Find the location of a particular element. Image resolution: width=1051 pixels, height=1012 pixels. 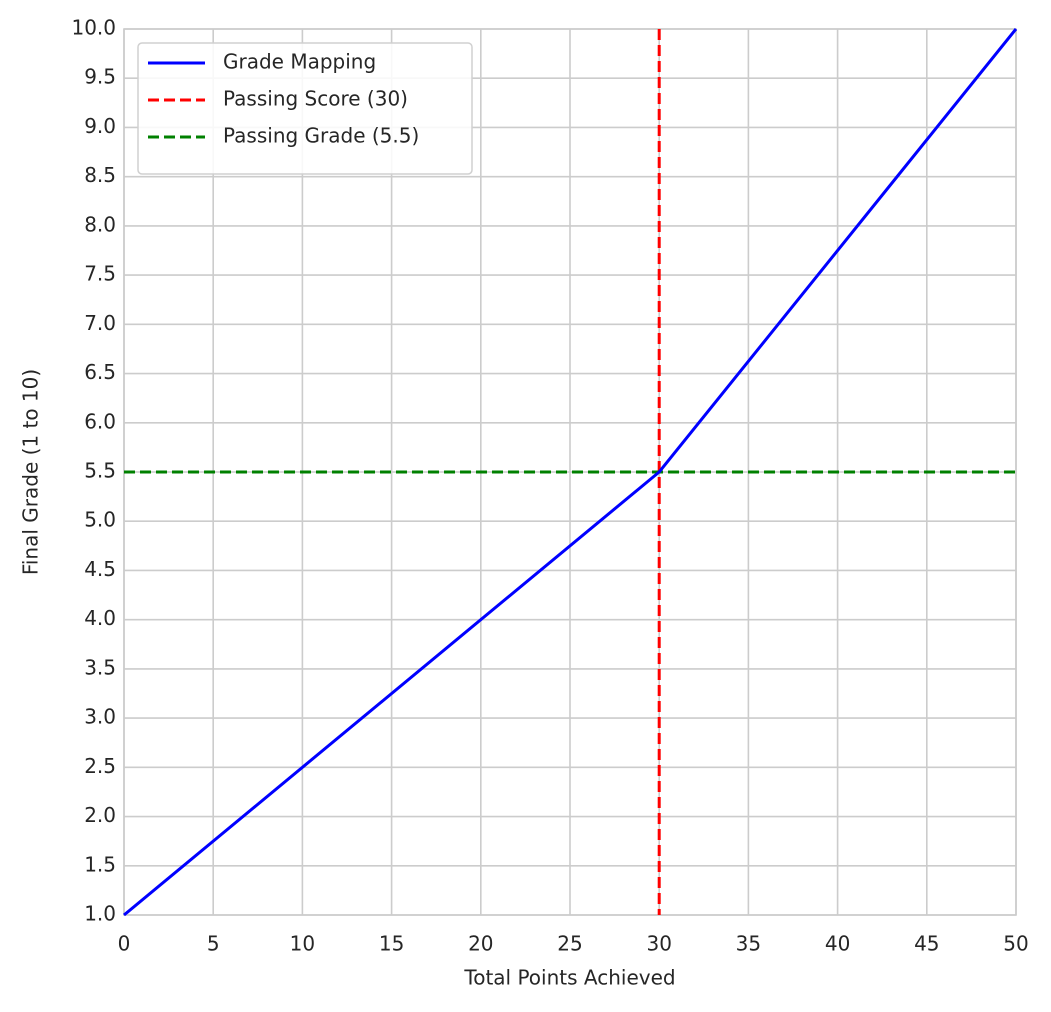

legend-label: Passing Score (30) is located at coordinates (315, 99).